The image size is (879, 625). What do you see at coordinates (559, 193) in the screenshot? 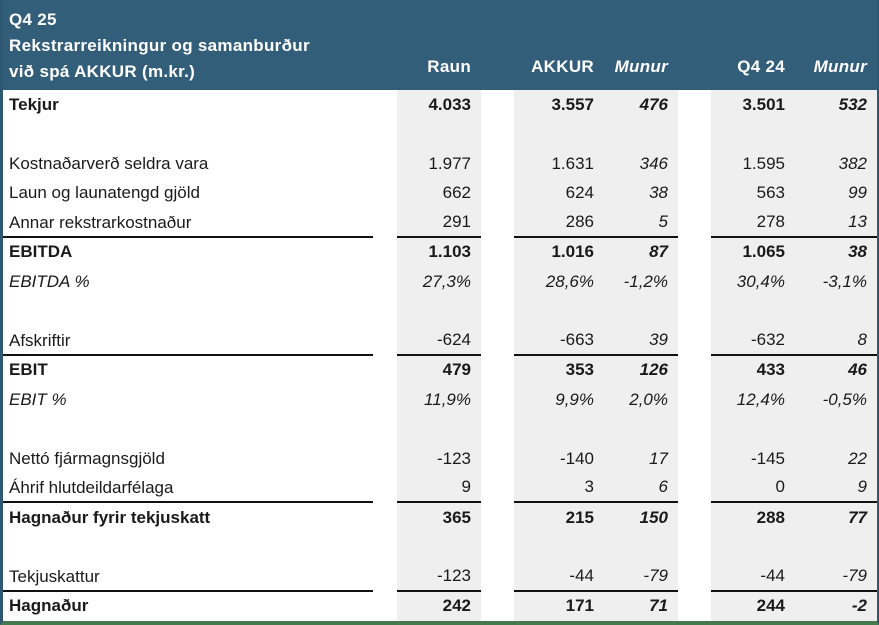
I see `akkur-value: 624` at bounding box center [559, 193].